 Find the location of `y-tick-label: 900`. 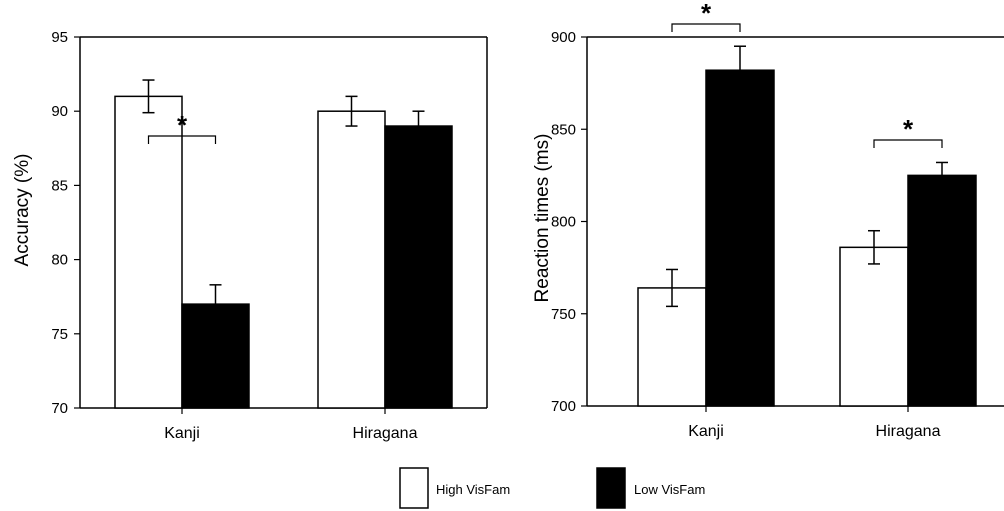

y-tick-label: 900 is located at coordinates (563, 37).